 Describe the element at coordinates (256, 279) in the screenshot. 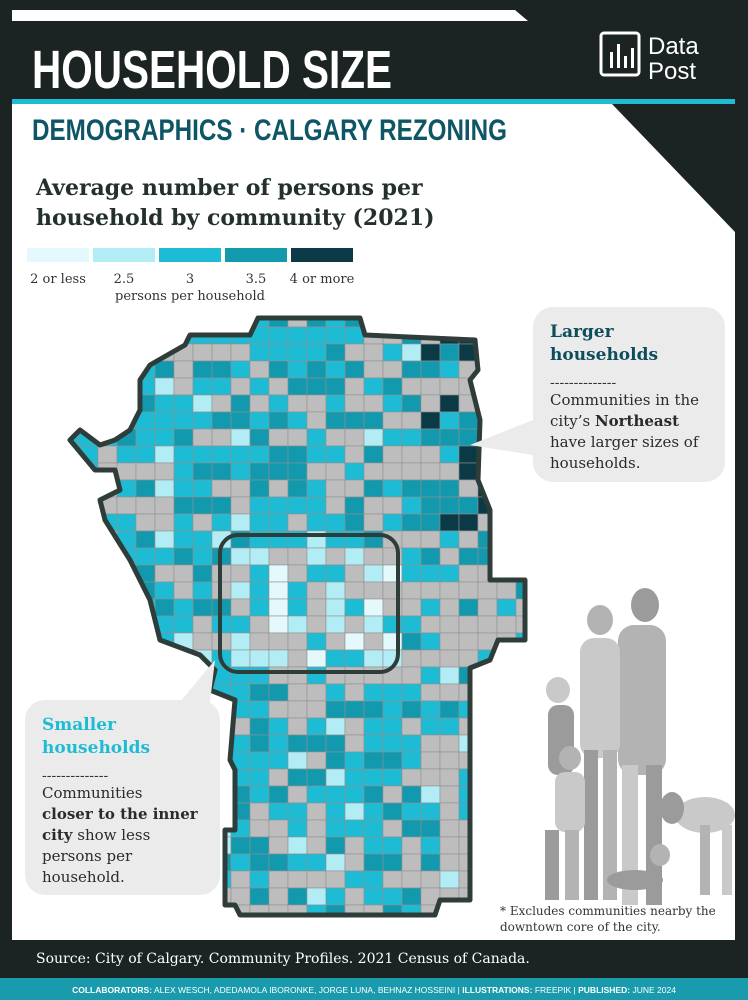

I see `legend-label: 3.5` at that location.